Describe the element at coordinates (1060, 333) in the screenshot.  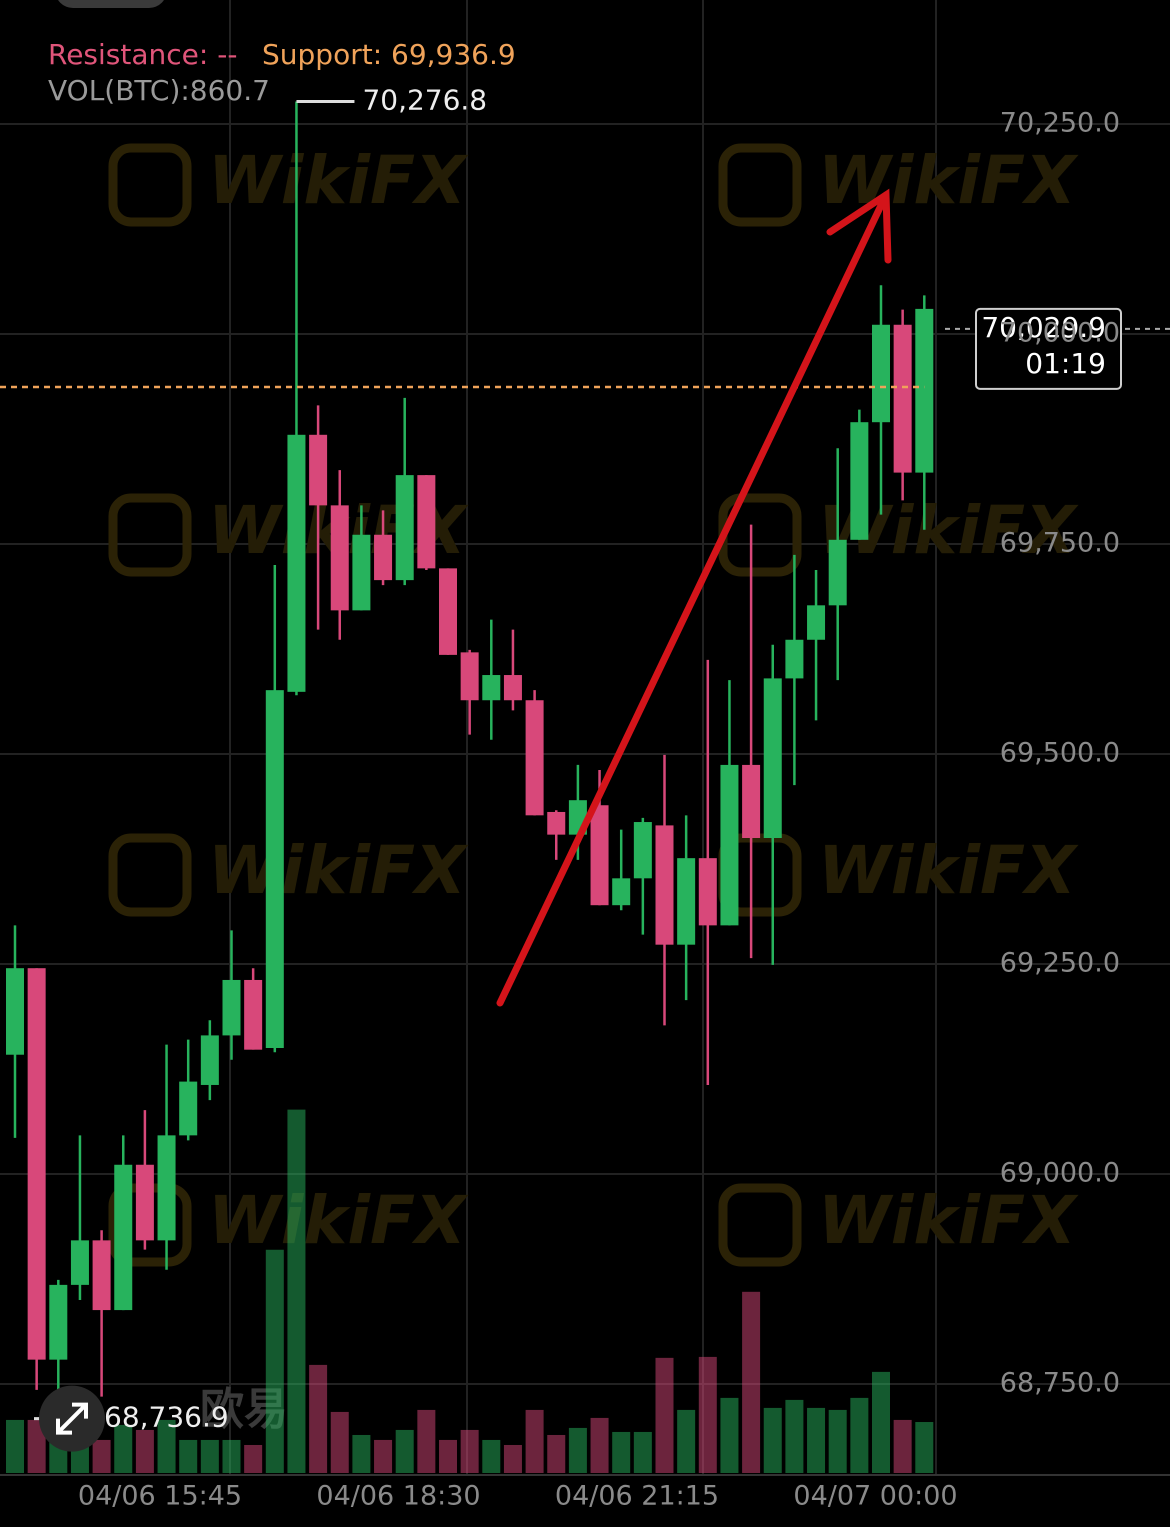
I see `y-tick-label: 70,000.0` at that location.